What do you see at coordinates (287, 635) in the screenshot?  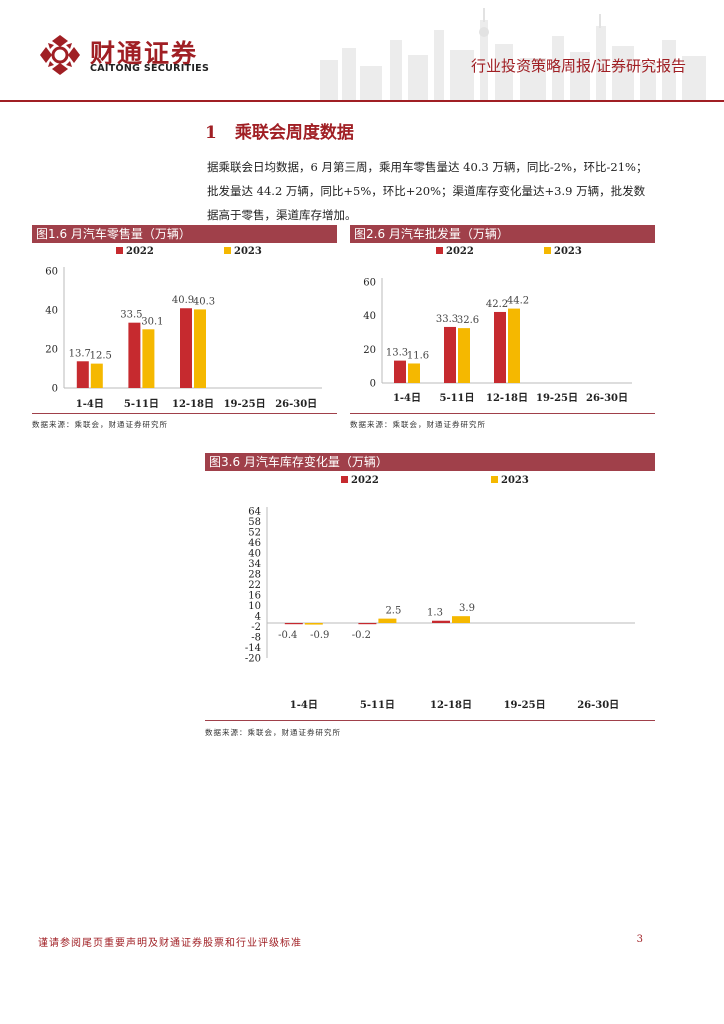 I see `data-label: -0.4` at bounding box center [287, 635].